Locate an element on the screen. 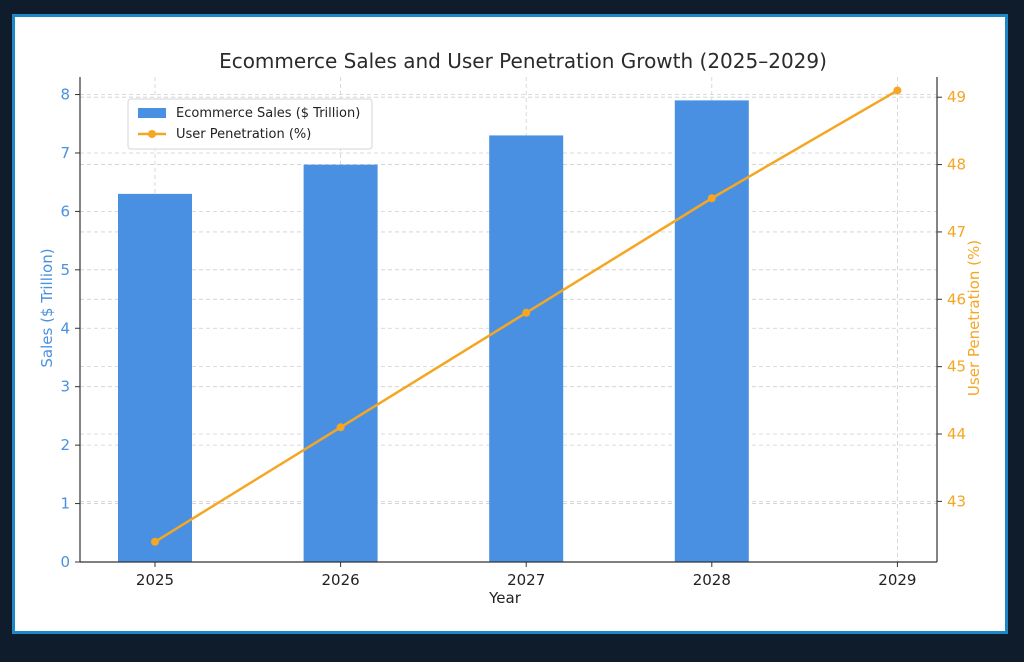  left-tick-label: 5 is located at coordinates (65, 270).